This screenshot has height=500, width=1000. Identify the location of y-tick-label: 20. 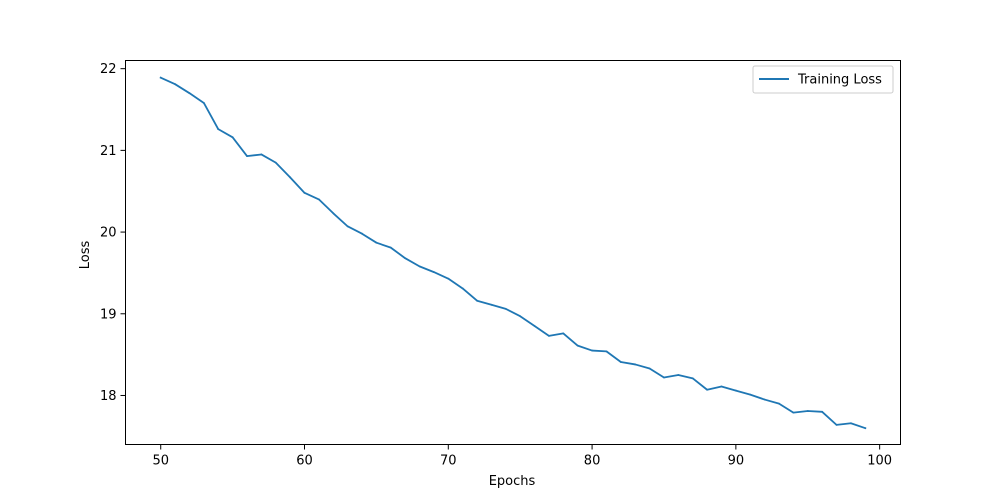
(108, 233).